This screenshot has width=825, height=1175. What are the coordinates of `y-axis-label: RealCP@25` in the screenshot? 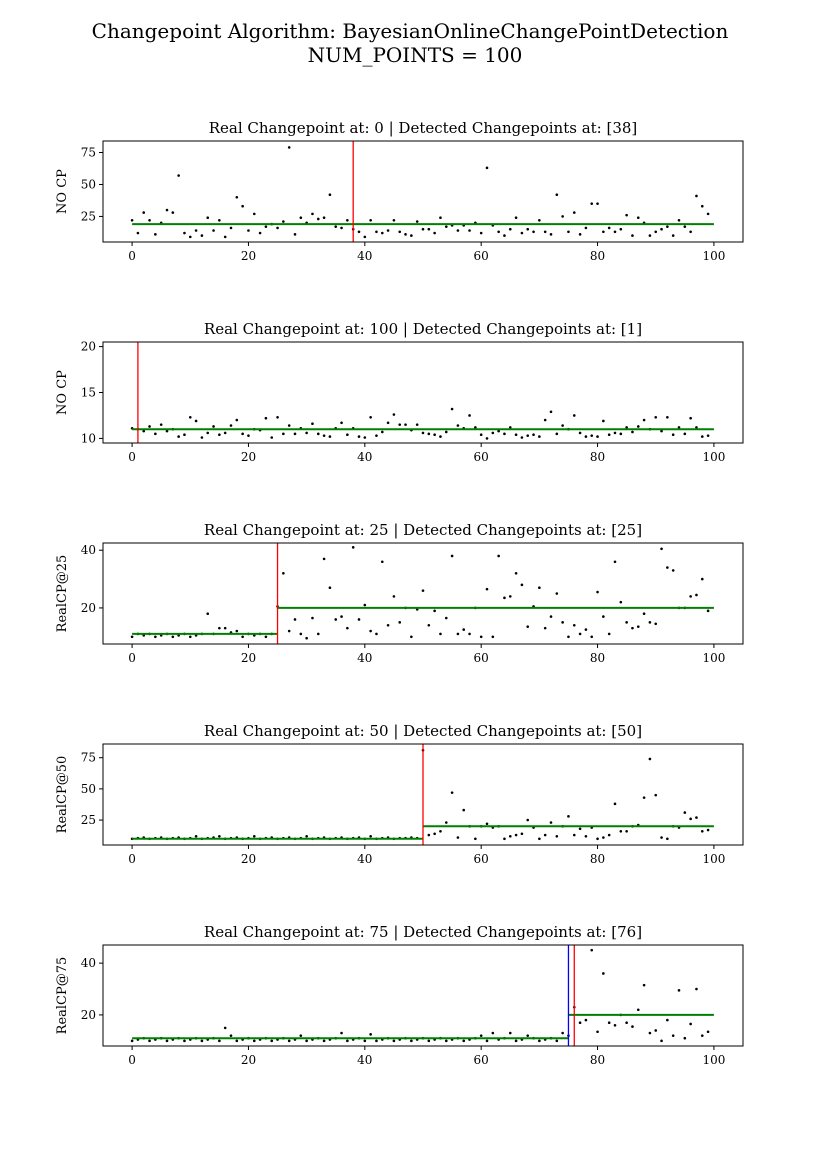 It's located at (62, 594).